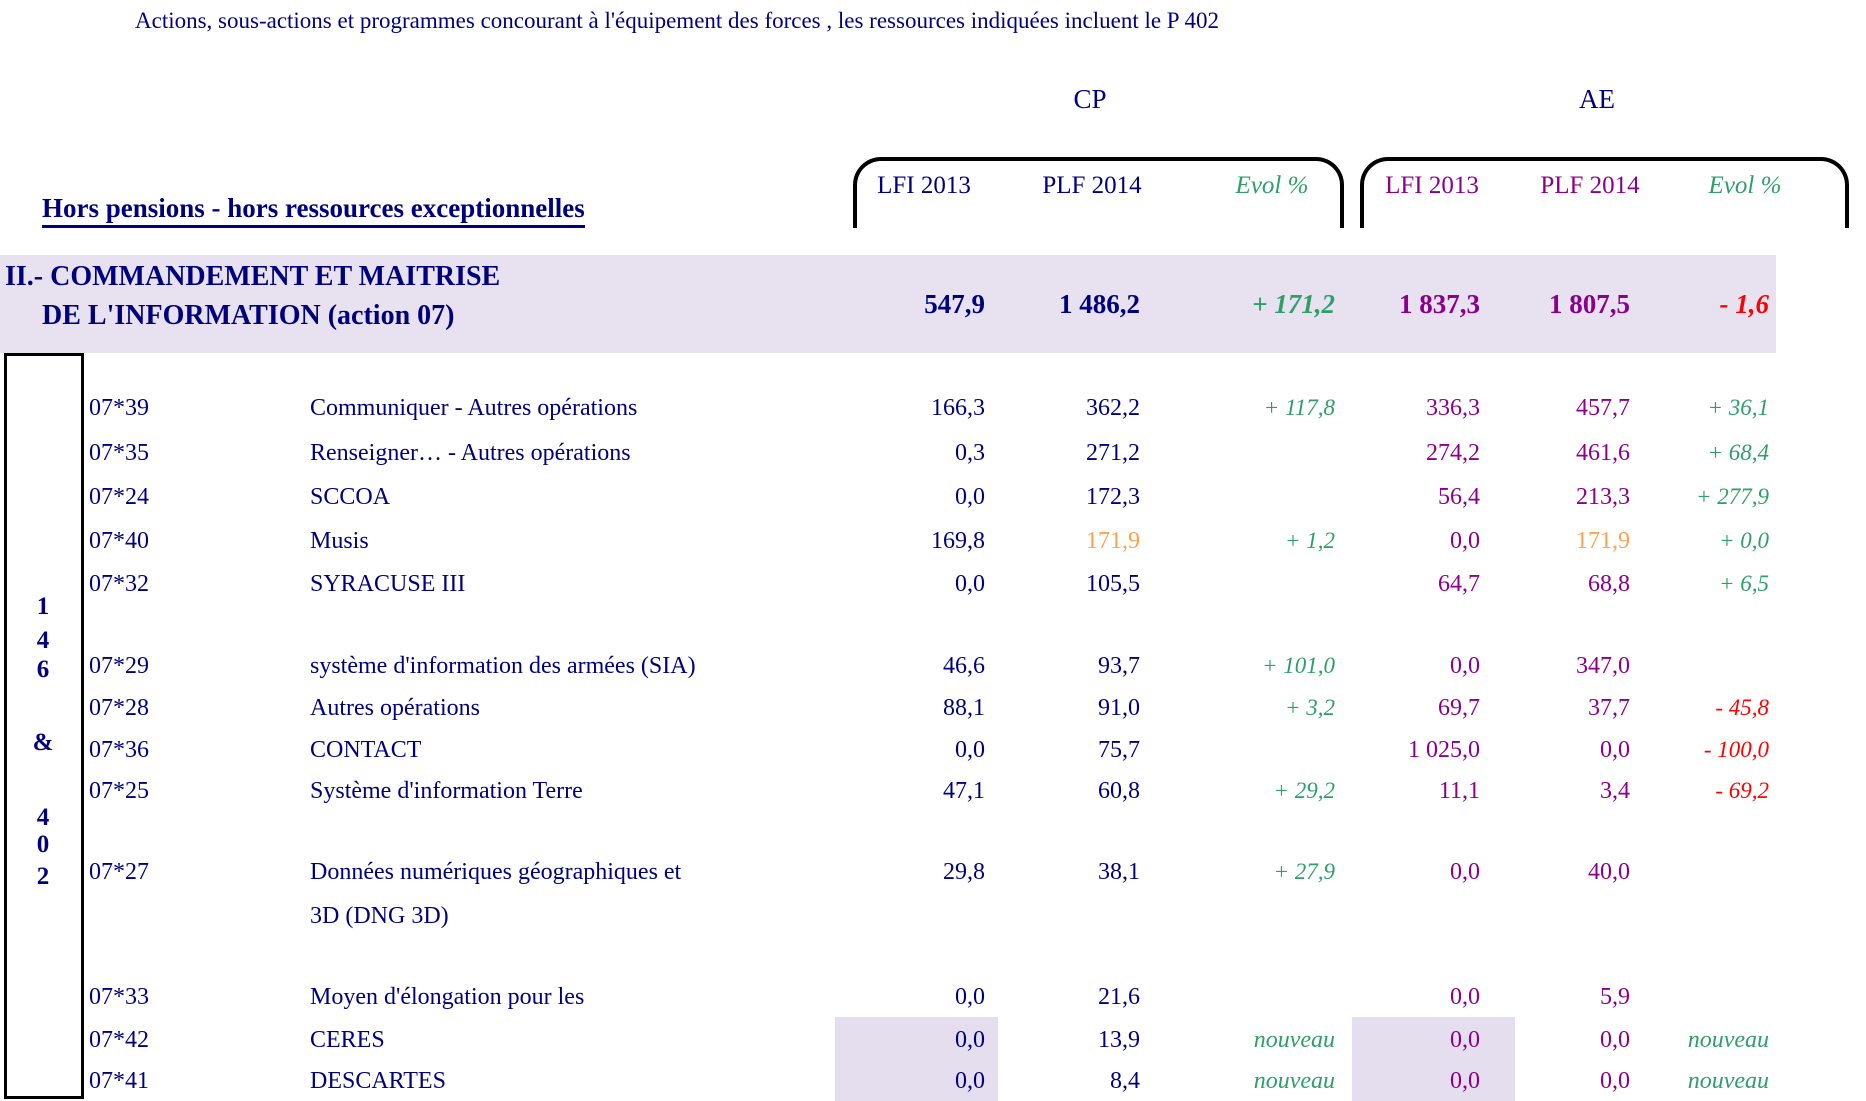 This screenshot has height=1101, width=1866. What do you see at coordinates (1609, 584) in the screenshot?
I see `cell-ae-plf: 68,8` at bounding box center [1609, 584].